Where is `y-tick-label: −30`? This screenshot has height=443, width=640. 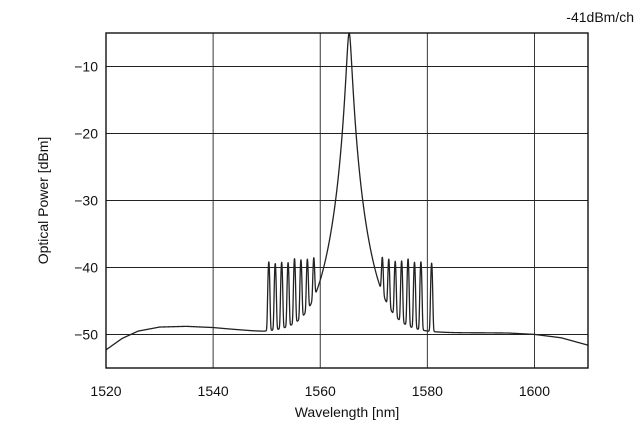 y-tick-label: −30 is located at coordinates (86, 201).